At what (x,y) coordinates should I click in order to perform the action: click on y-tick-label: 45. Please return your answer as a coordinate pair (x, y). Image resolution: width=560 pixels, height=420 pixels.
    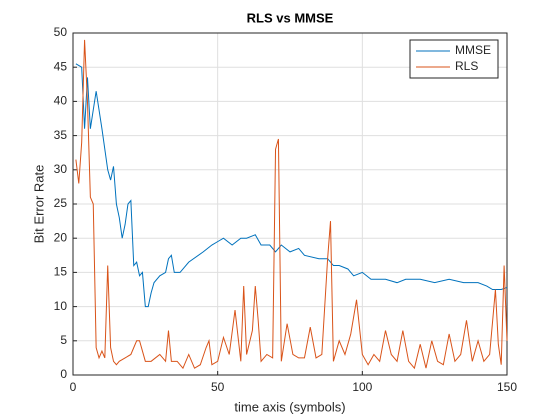
    Looking at the image, I should click on (61, 66).